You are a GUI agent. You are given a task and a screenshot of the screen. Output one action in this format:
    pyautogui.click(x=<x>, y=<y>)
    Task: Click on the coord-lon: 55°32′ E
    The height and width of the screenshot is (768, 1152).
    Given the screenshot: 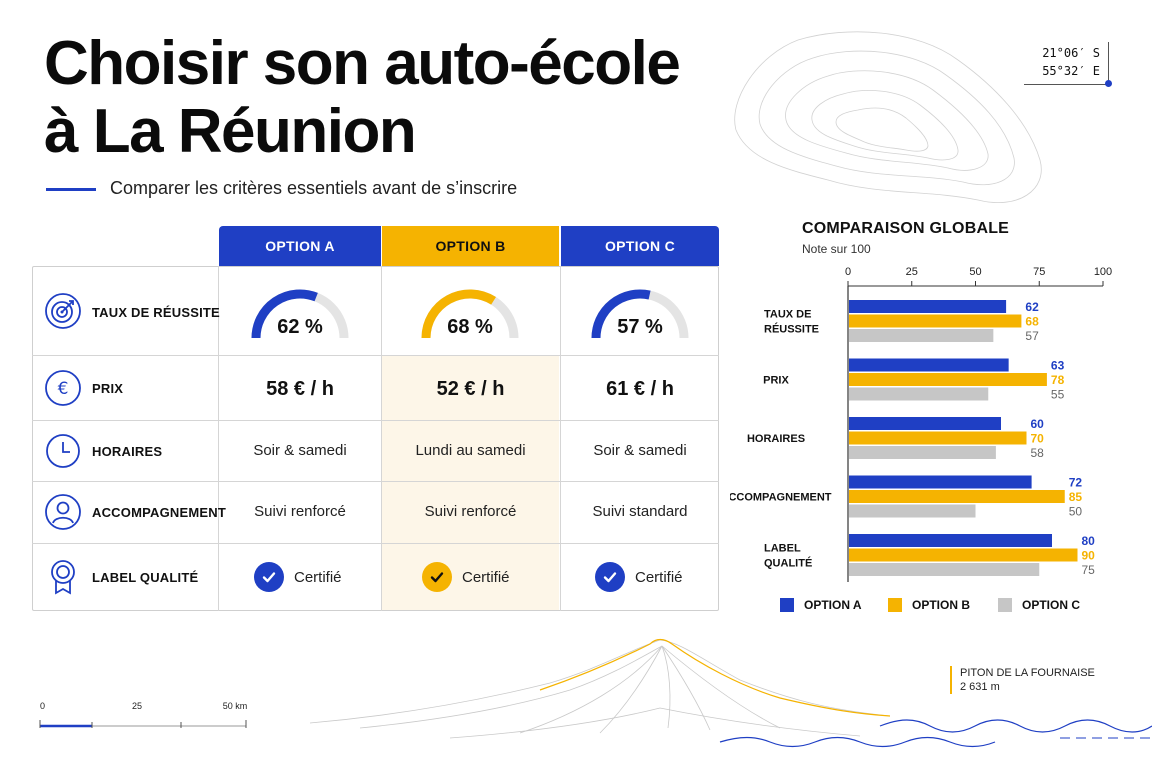 What is the action you would take?
    pyautogui.click(x=1071, y=71)
    